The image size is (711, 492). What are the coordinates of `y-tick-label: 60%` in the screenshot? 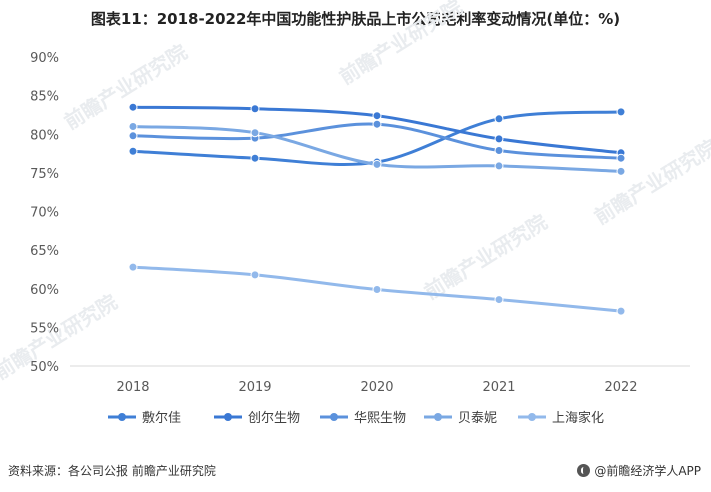 It's located at (44, 290).